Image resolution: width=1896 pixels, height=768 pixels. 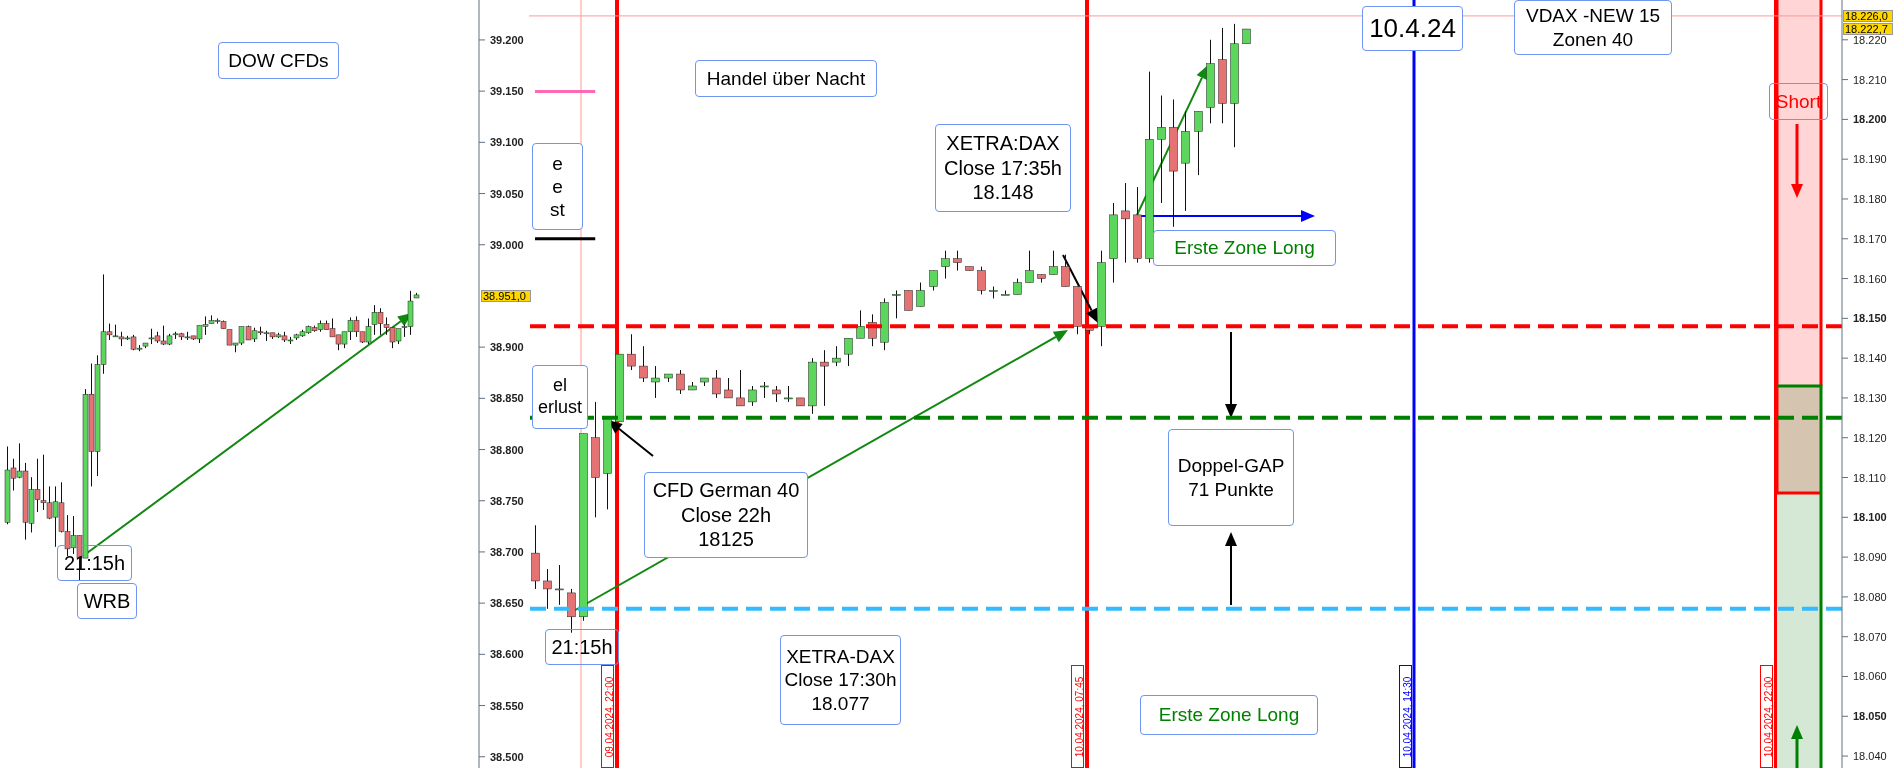 What do you see at coordinates (1231, 477) in the screenshot?
I see `annotation: Doppel-GAP 71 Punkte` at bounding box center [1231, 477].